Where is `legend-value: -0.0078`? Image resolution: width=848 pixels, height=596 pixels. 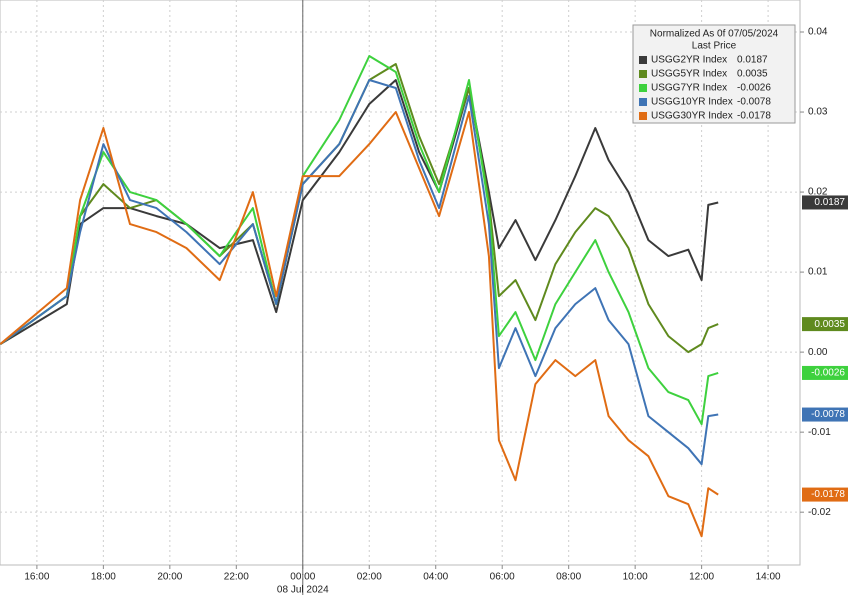
legend-value: -0.0078 is located at coordinates (754, 102).